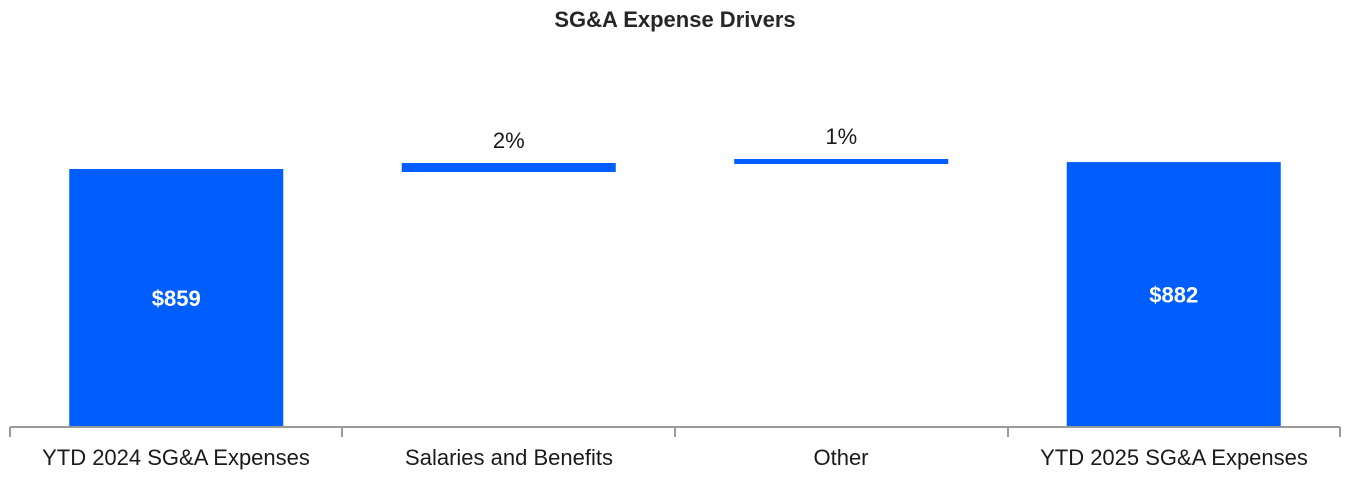 This screenshot has width=1350, height=480. What do you see at coordinates (509, 140) in the screenshot?
I see `bar-change-label: 2%` at bounding box center [509, 140].